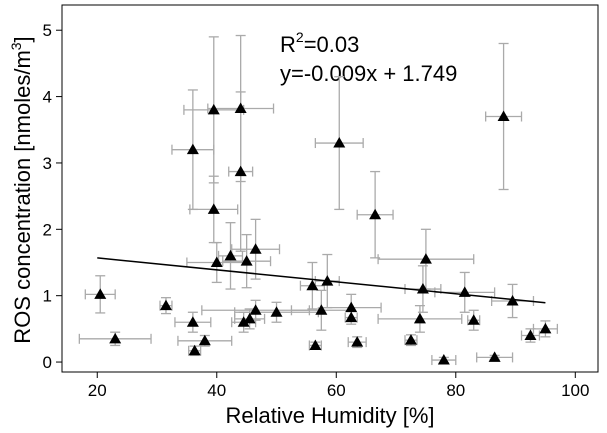  What do you see at coordinates (575, 390) in the screenshot?
I see `x-tick-label: 100` at bounding box center [575, 390].